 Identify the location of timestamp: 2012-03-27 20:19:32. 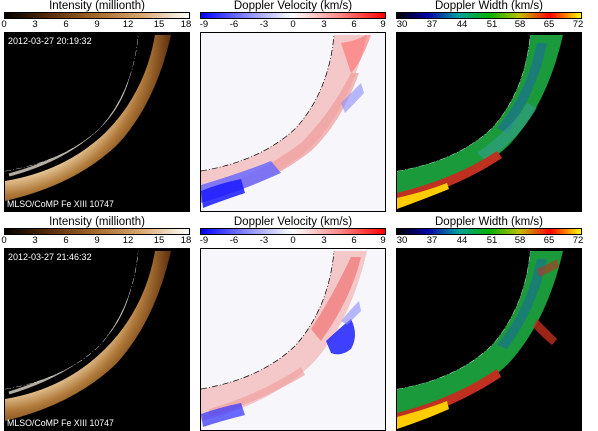
(50, 41).